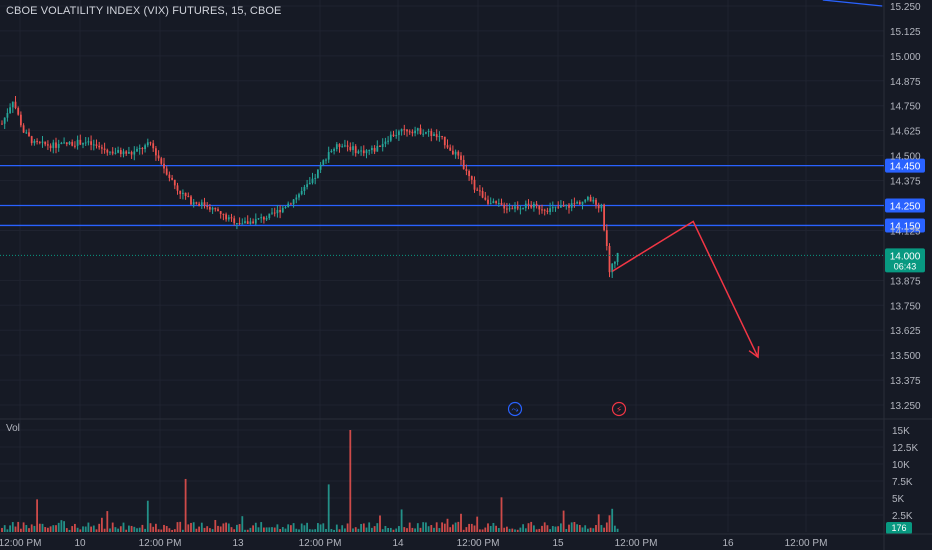 The height and width of the screenshot is (550, 932). What do you see at coordinates (905, 107) in the screenshot?
I see `price-tick-label: 14.750` at bounding box center [905, 107].